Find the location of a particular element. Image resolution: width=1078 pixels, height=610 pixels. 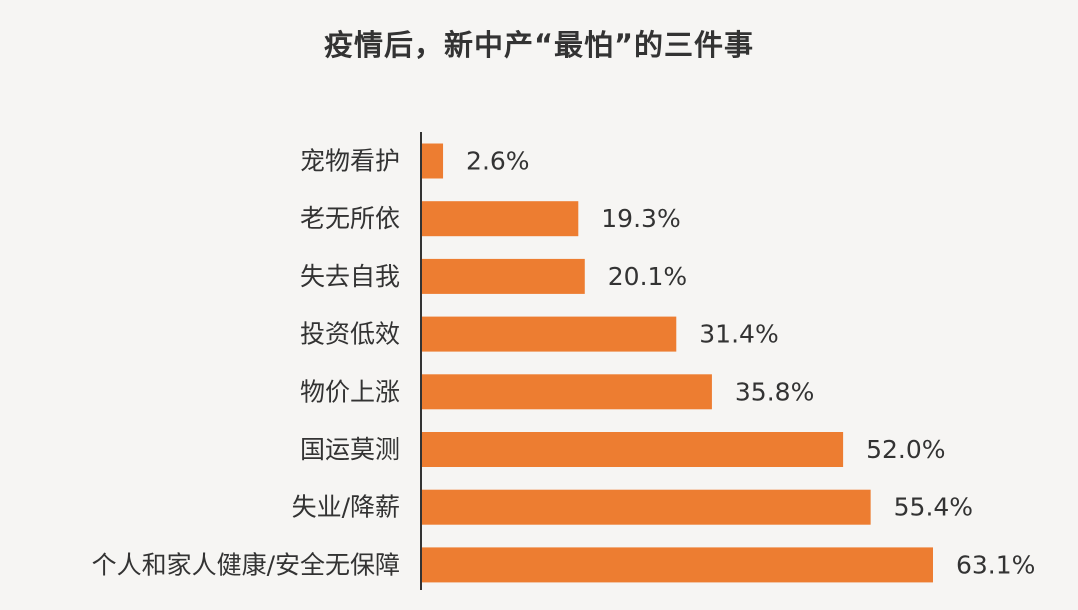

value-label-0: 2.6% is located at coordinates (498, 161).